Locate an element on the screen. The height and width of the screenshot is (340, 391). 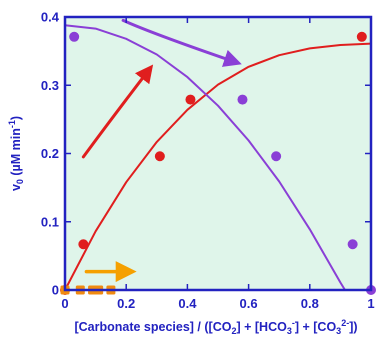
x-tick-label: 0.6 is located at coordinates (249, 303).